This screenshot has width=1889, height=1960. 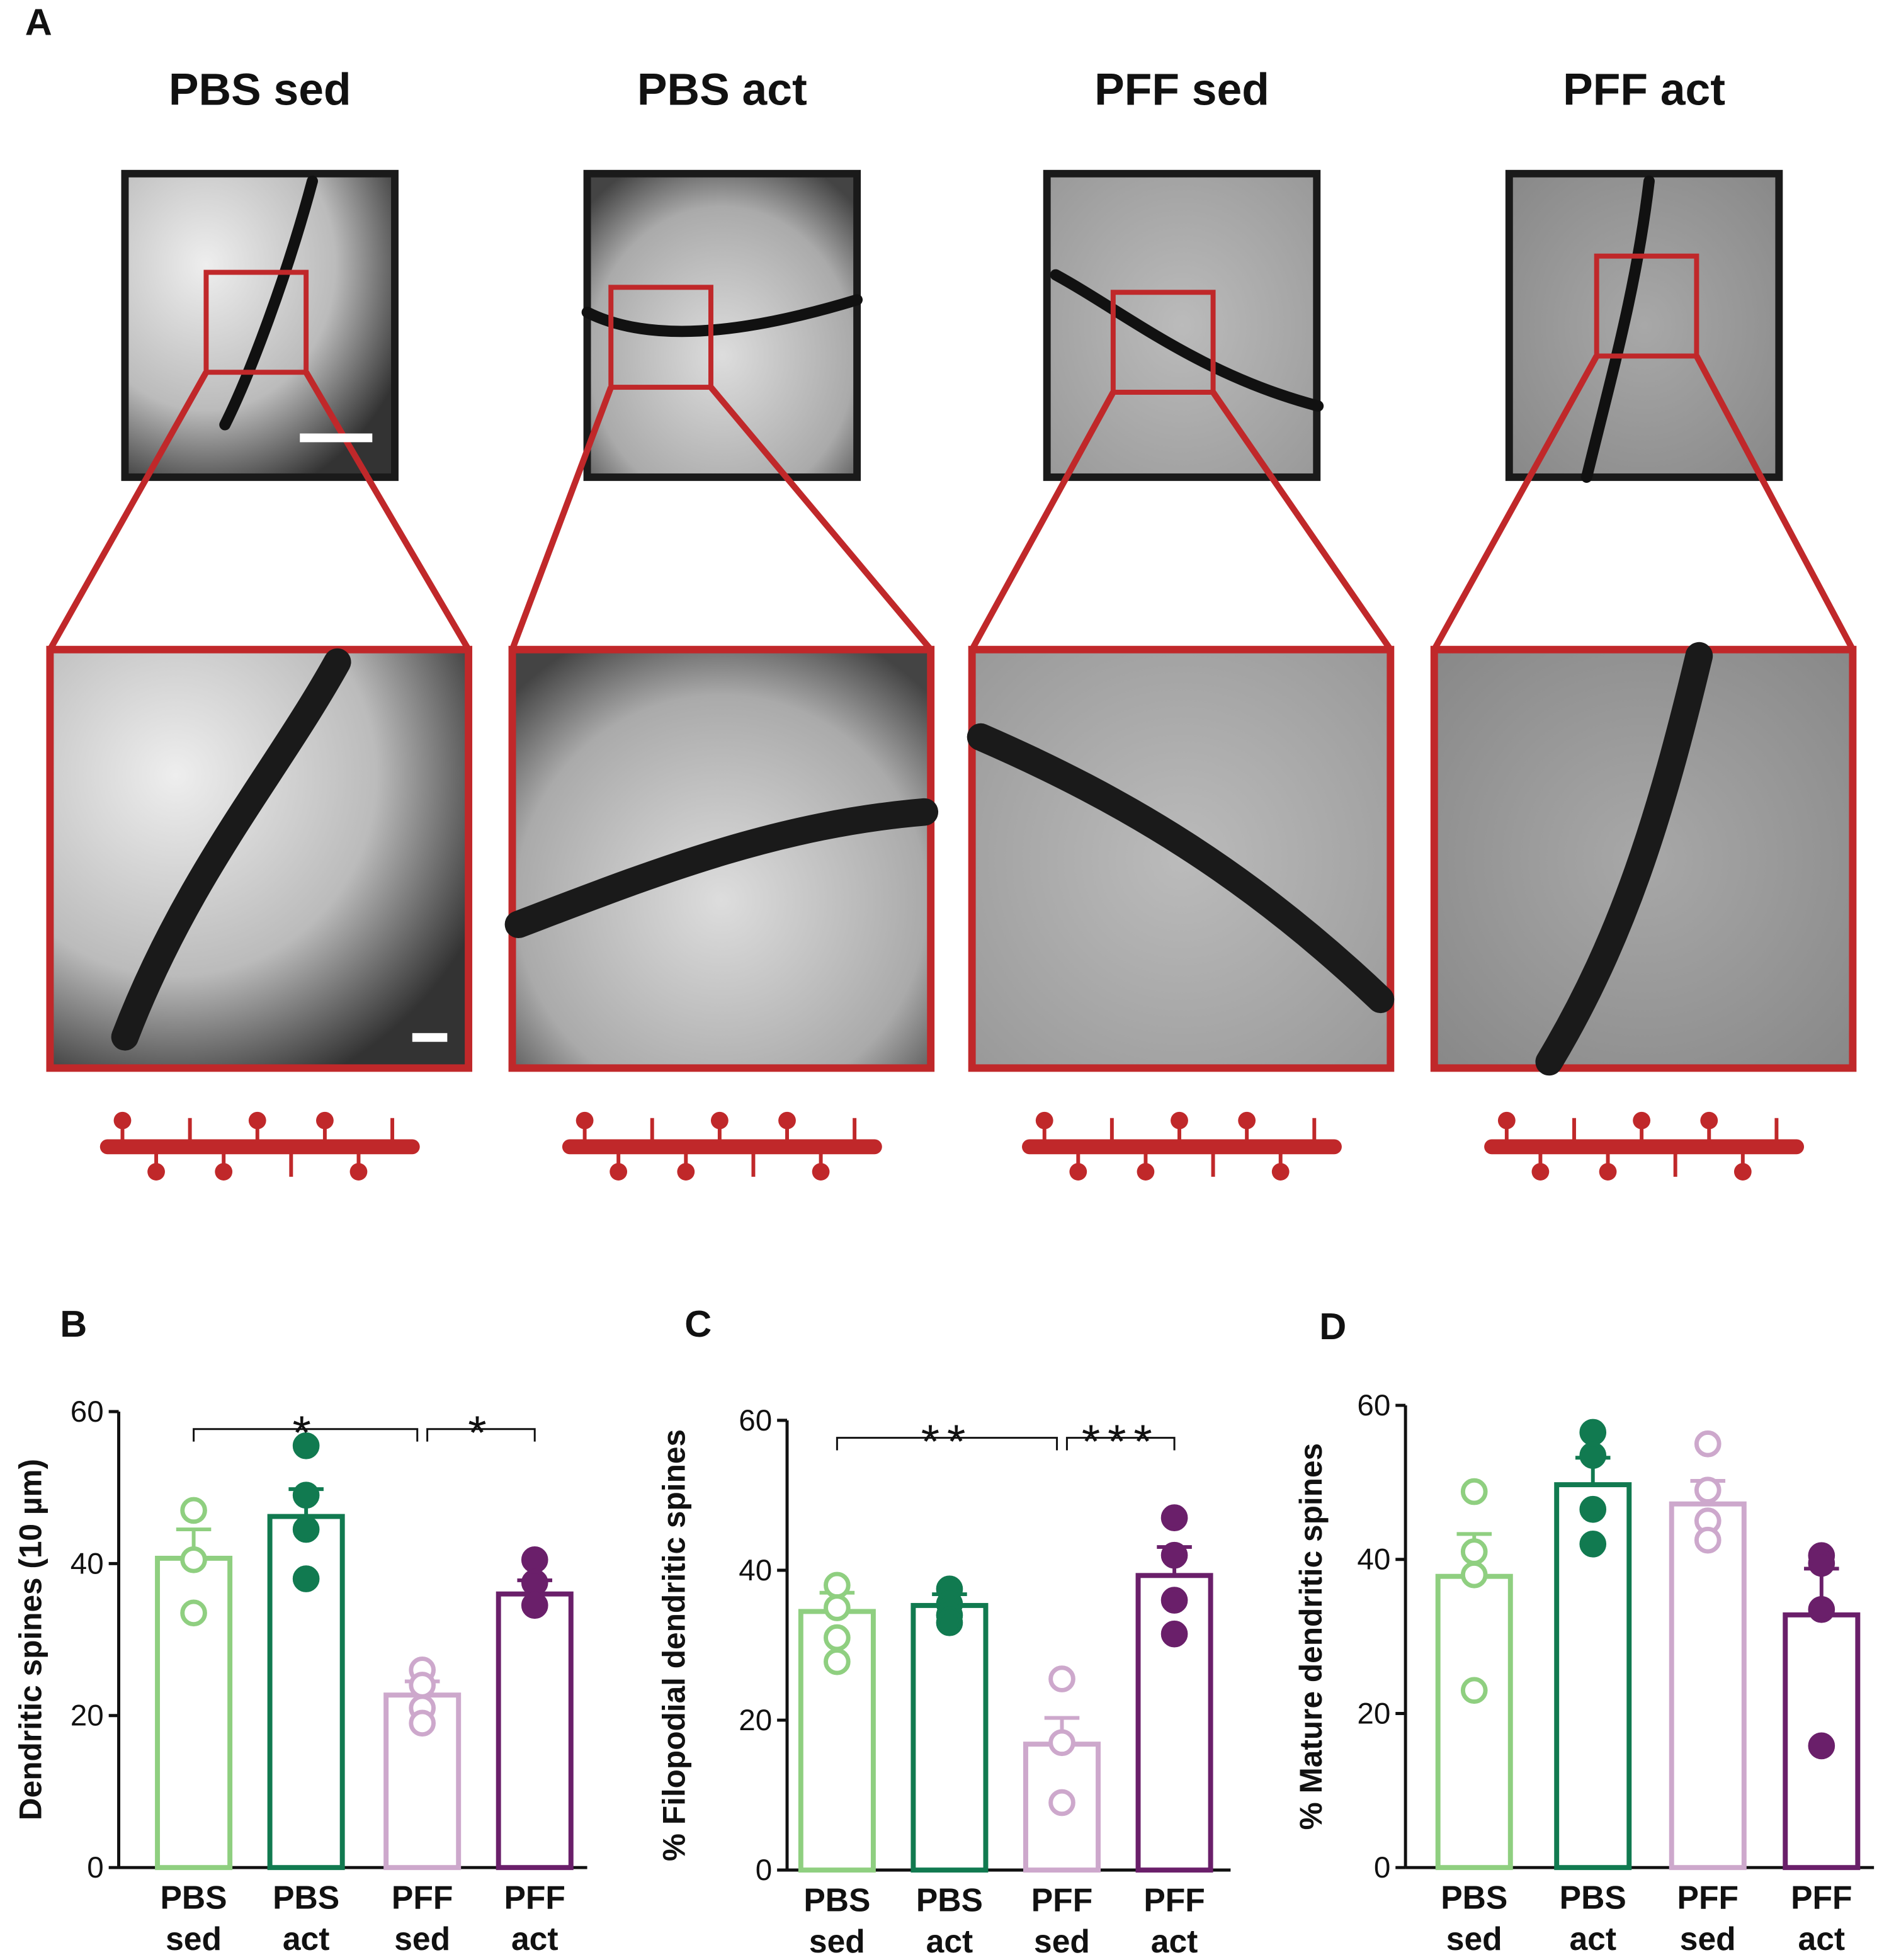 What do you see at coordinates (260, 325) in the screenshot?
I see `micrograph` at bounding box center [260, 325].